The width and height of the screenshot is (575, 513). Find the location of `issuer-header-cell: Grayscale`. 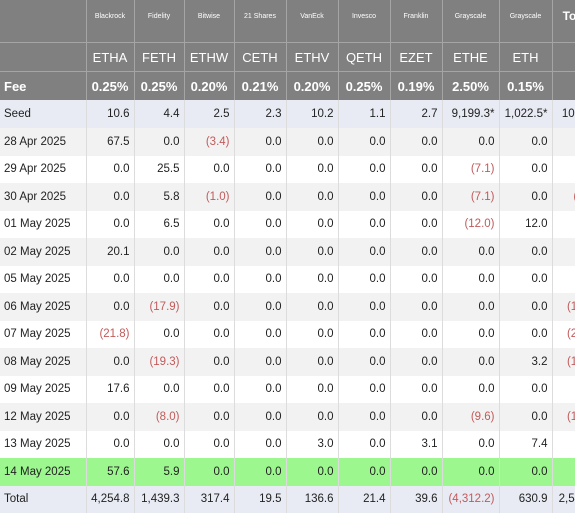

issuer-header-cell: Grayscale is located at coordinates (526, 21).